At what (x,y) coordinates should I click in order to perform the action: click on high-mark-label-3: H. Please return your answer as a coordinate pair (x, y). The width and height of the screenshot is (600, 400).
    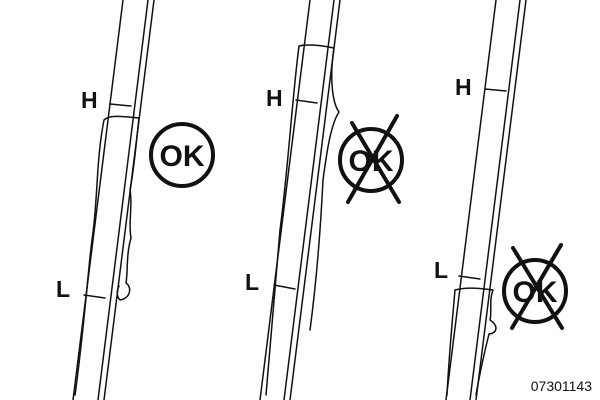
    Looking at the image, I should click on (463, 87).